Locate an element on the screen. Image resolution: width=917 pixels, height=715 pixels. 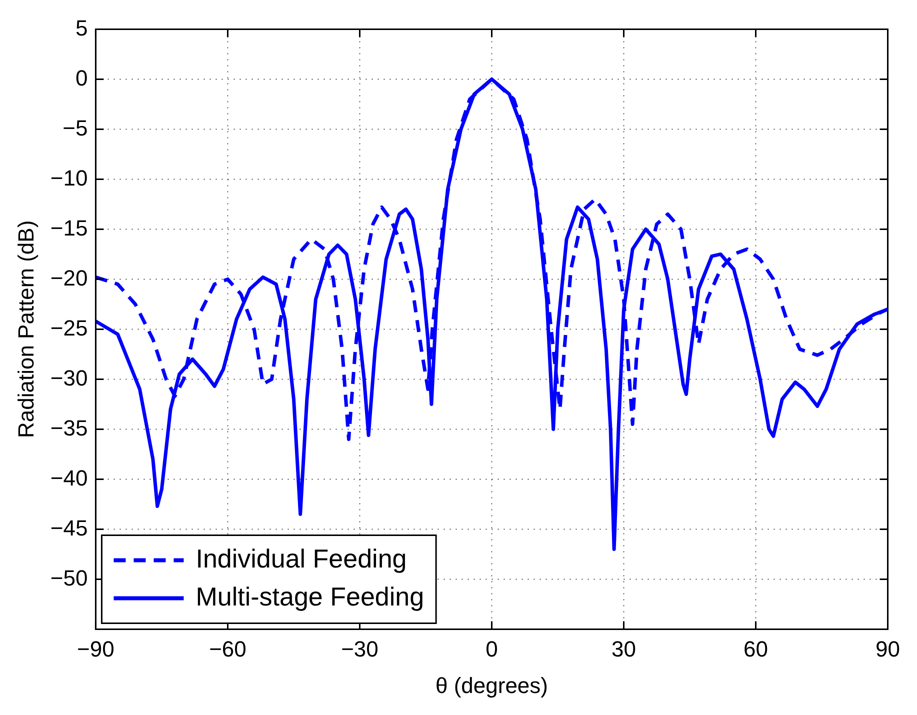
y-tick-label: 0 is located at coordinates (81, 77).